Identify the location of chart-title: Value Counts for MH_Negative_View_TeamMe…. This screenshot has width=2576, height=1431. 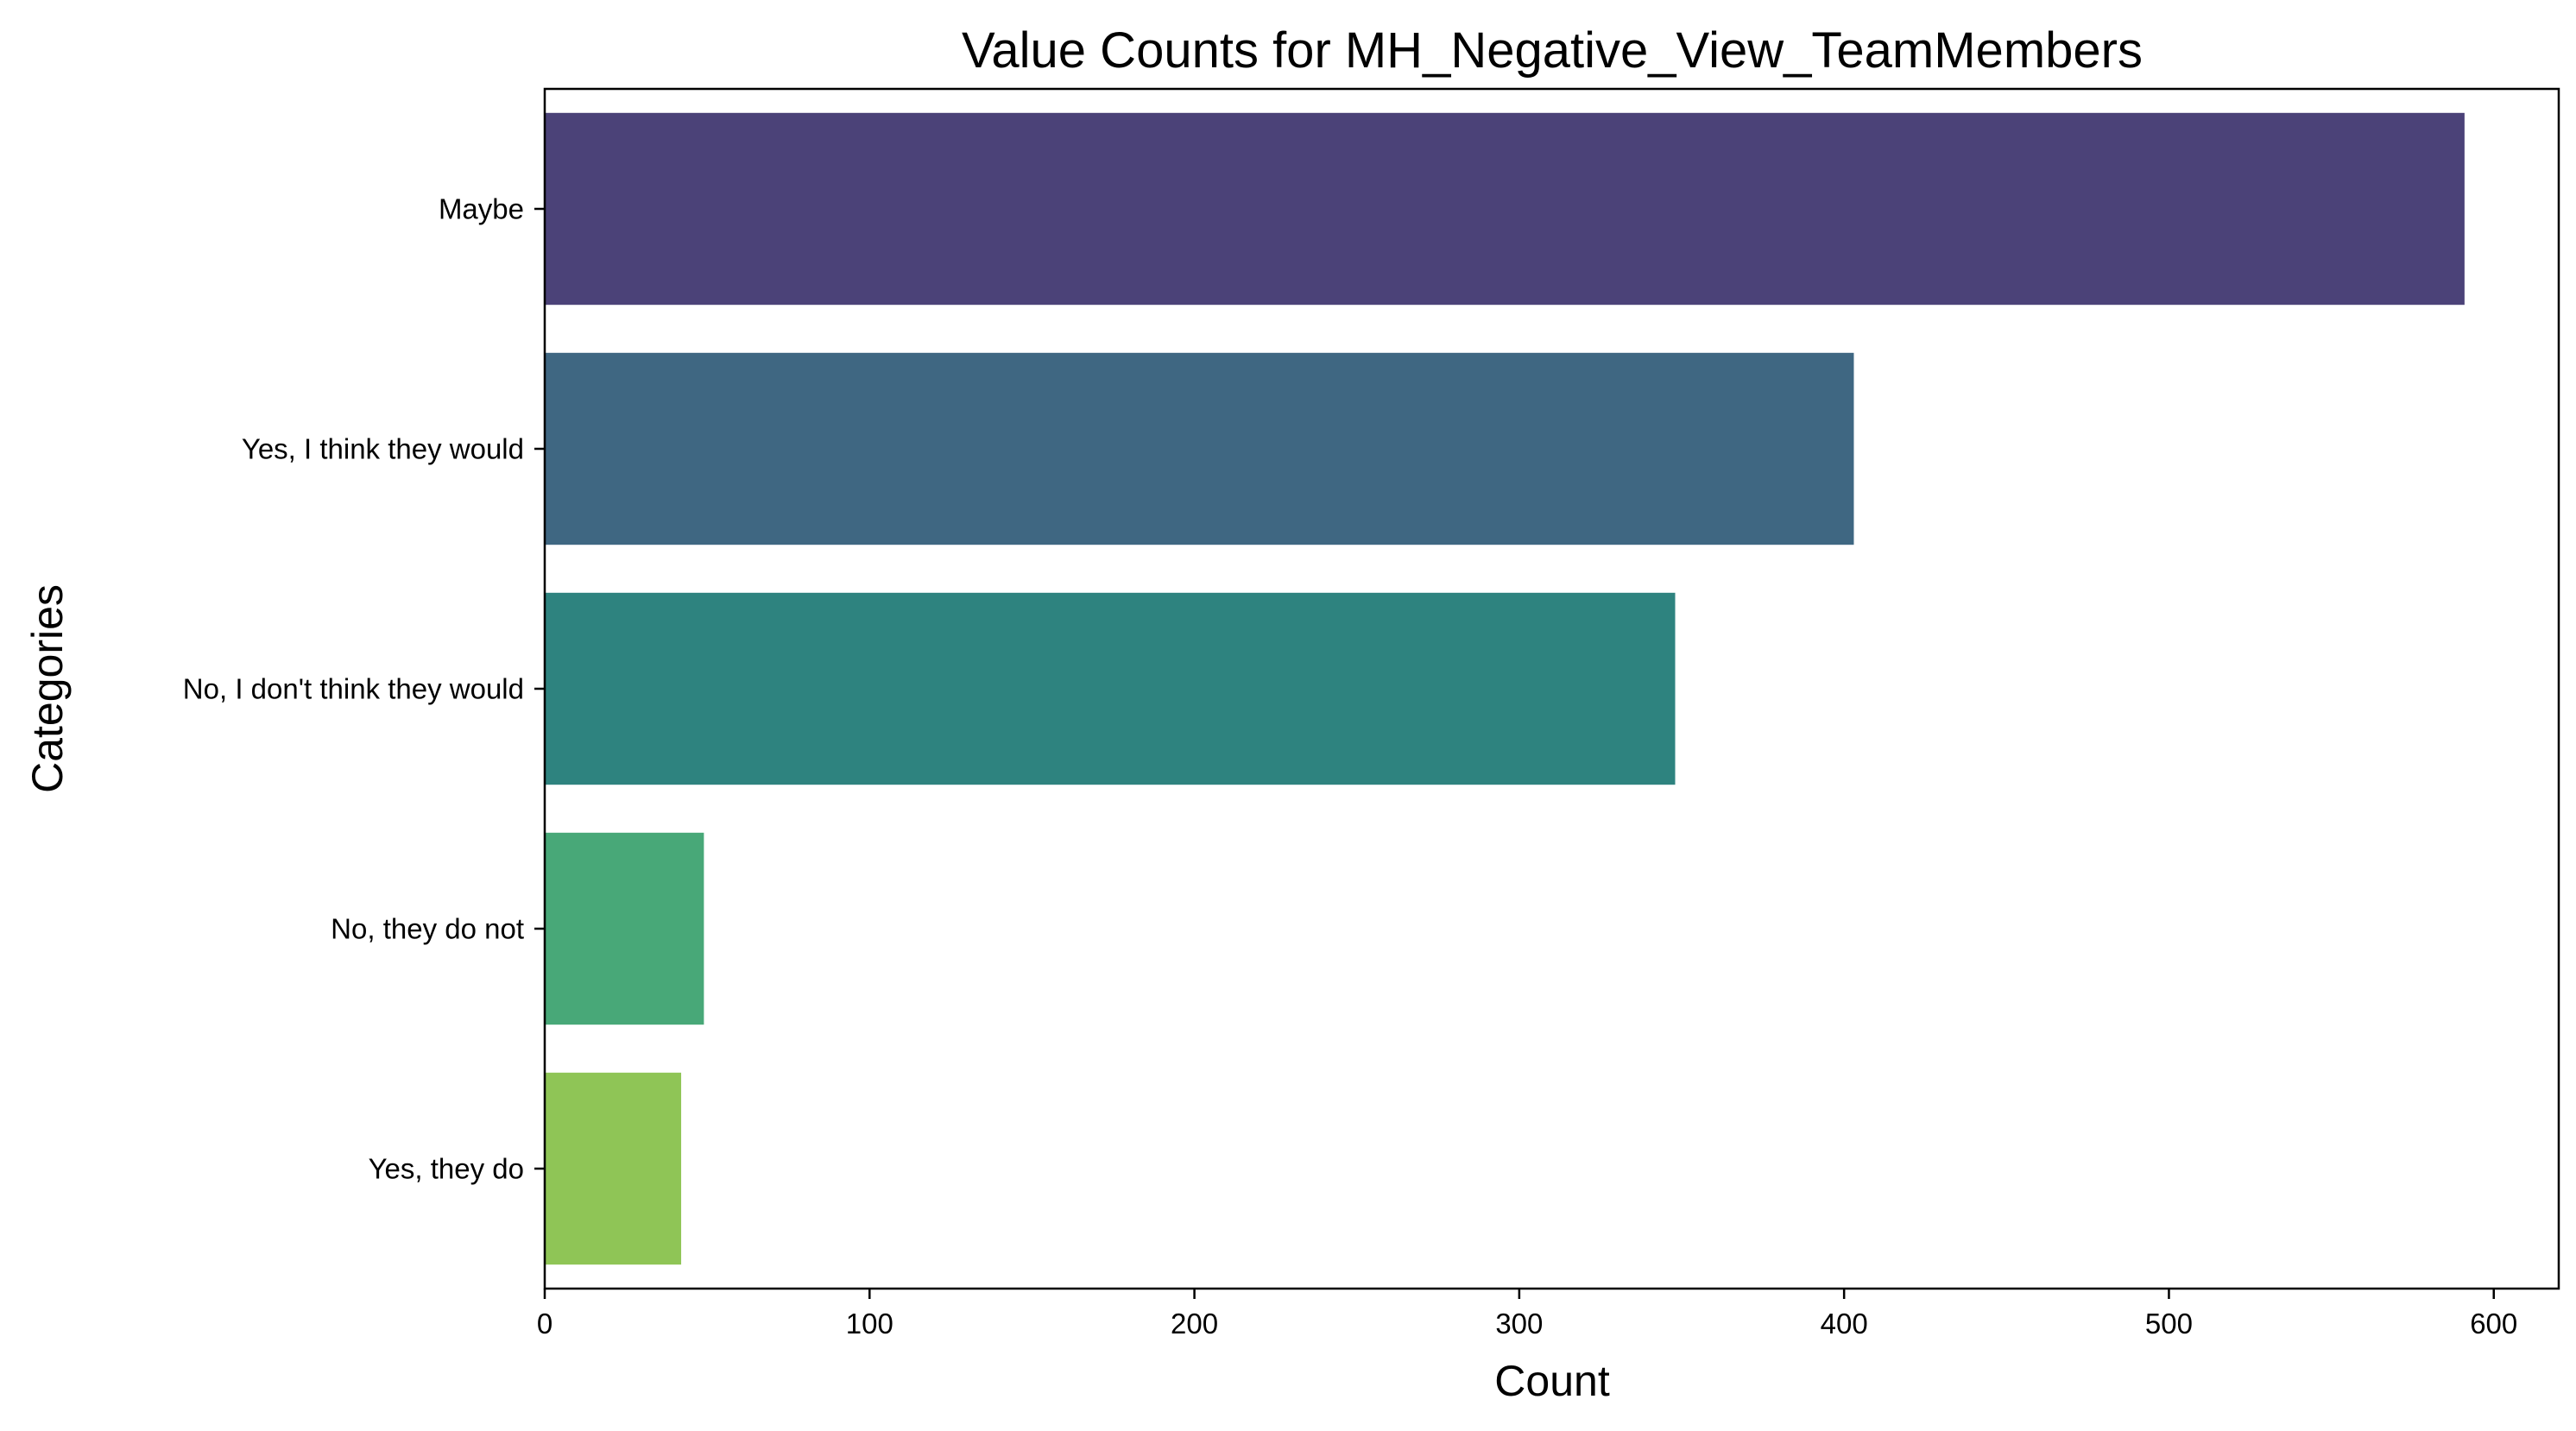
(1552, 51).